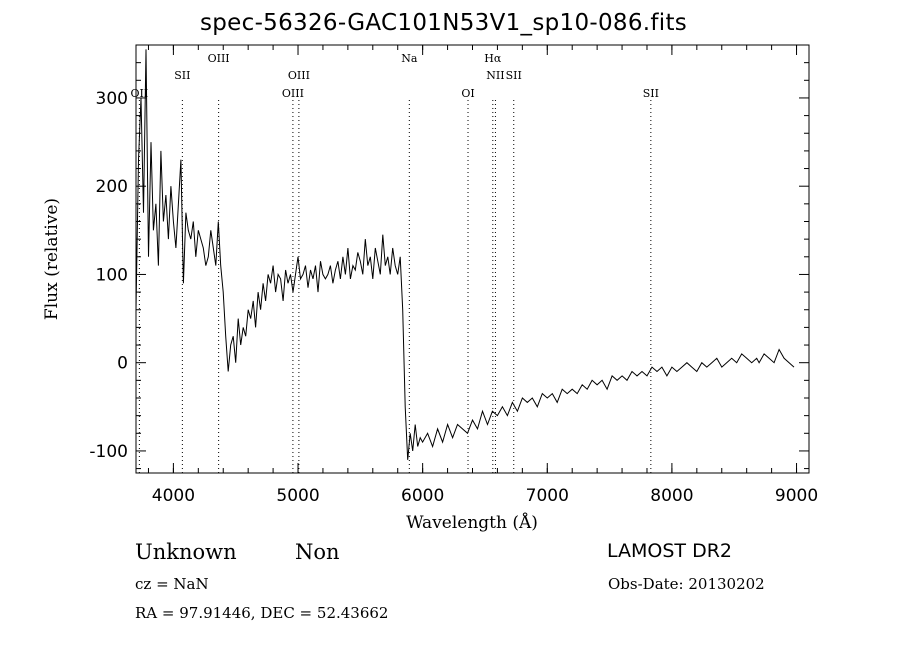 Image resolution: width=900 pixels, height=650 pixels. Describe the element at coordinates (173, 496) in the screenshot. I see `x-tick-label: 4000` at that location.